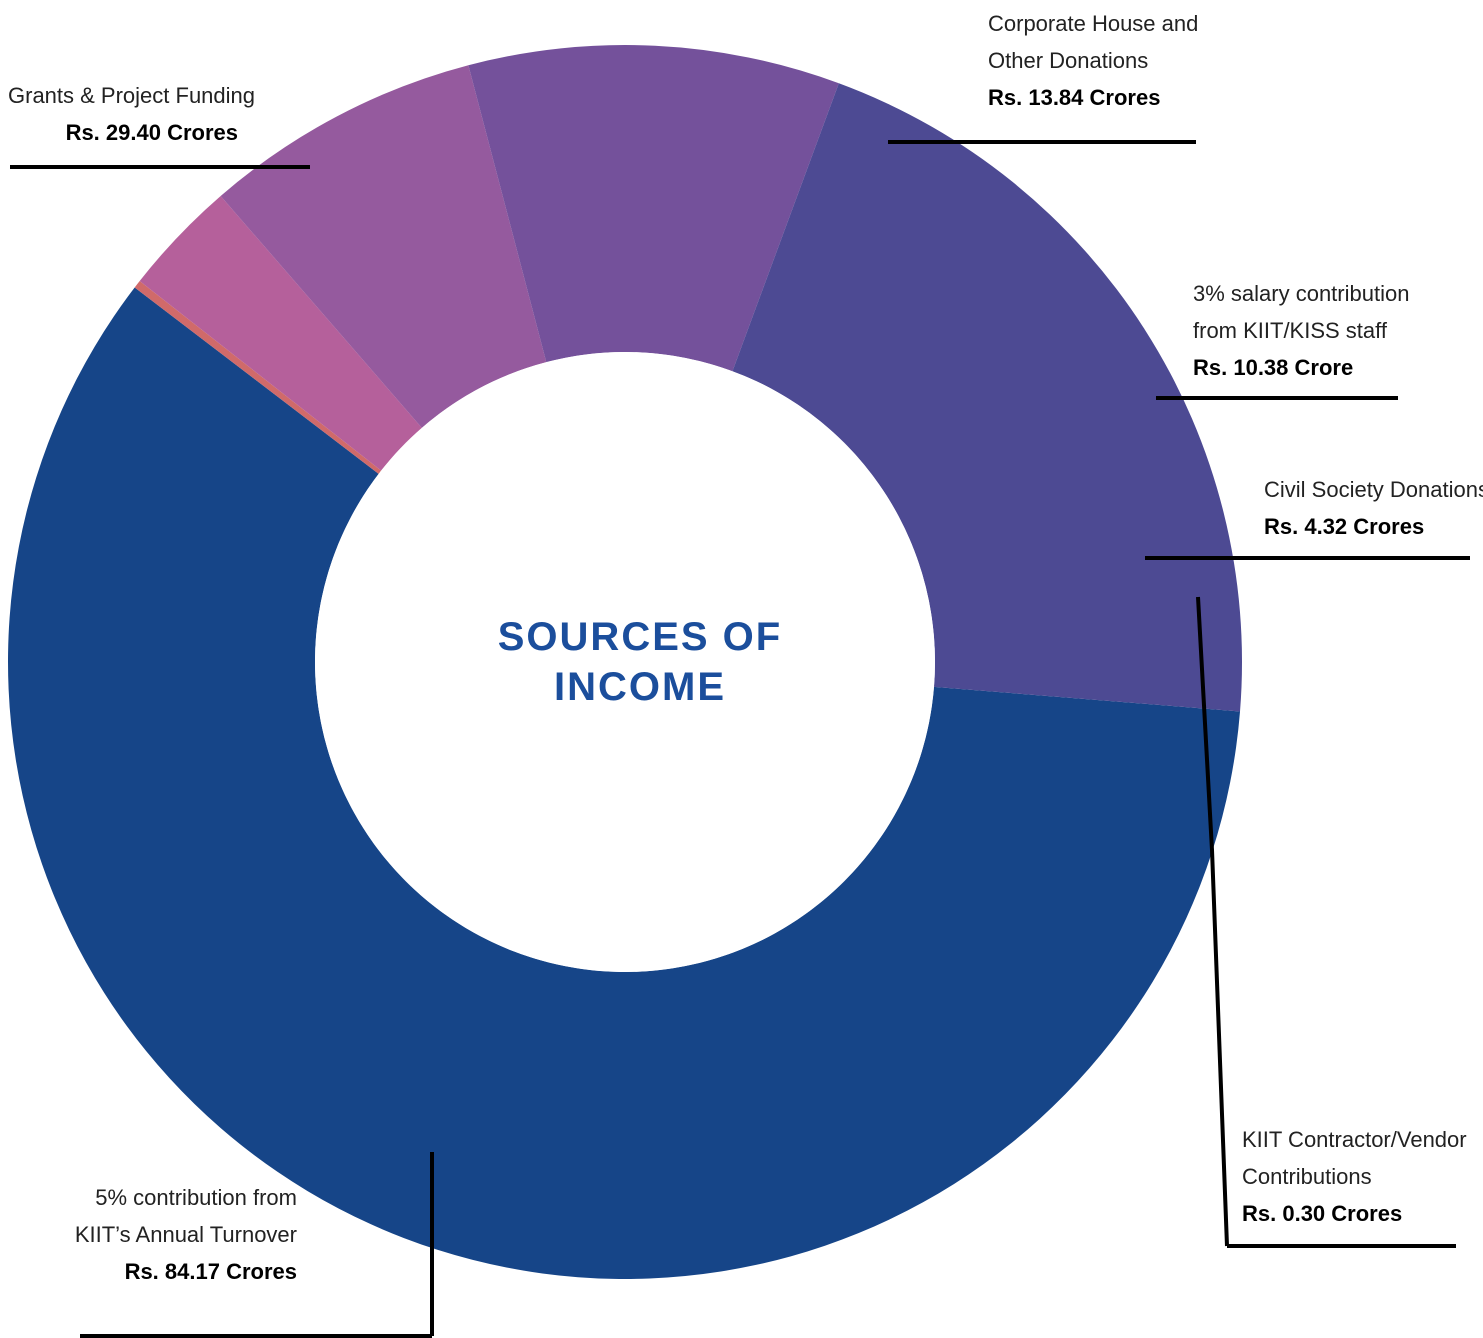 The width and height of the screenshot is (1483, 1338). I want to click on slice-value-text: Rs. 13.84 Crores, so click(1074, 97).